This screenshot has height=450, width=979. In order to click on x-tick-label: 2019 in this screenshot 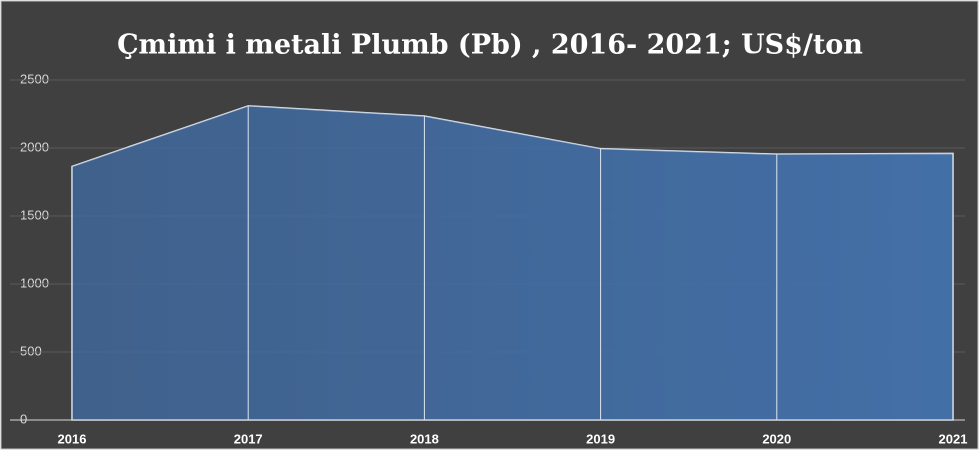, I will do `click(600, 438)`.